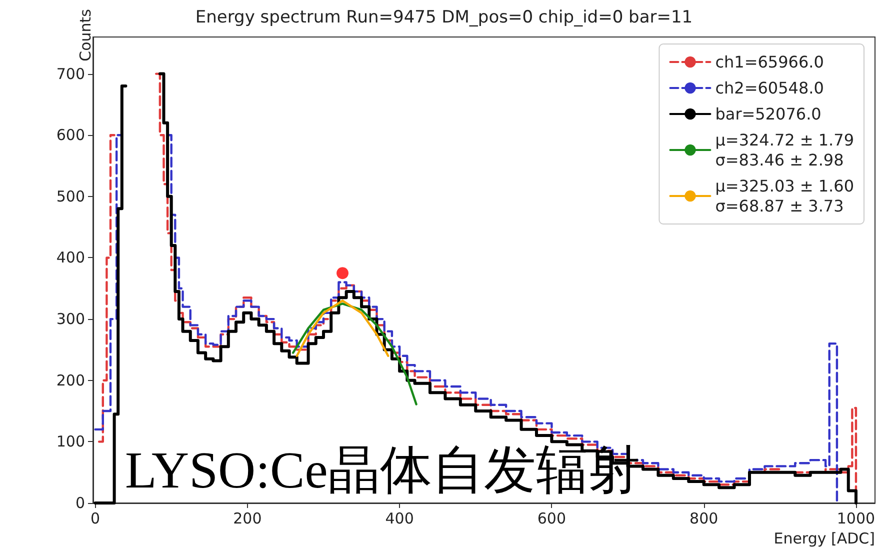  Describe the element at coordinates (824, 539) in the screenshot. I see `x-axis-title: Energy [ADC]` at that location.